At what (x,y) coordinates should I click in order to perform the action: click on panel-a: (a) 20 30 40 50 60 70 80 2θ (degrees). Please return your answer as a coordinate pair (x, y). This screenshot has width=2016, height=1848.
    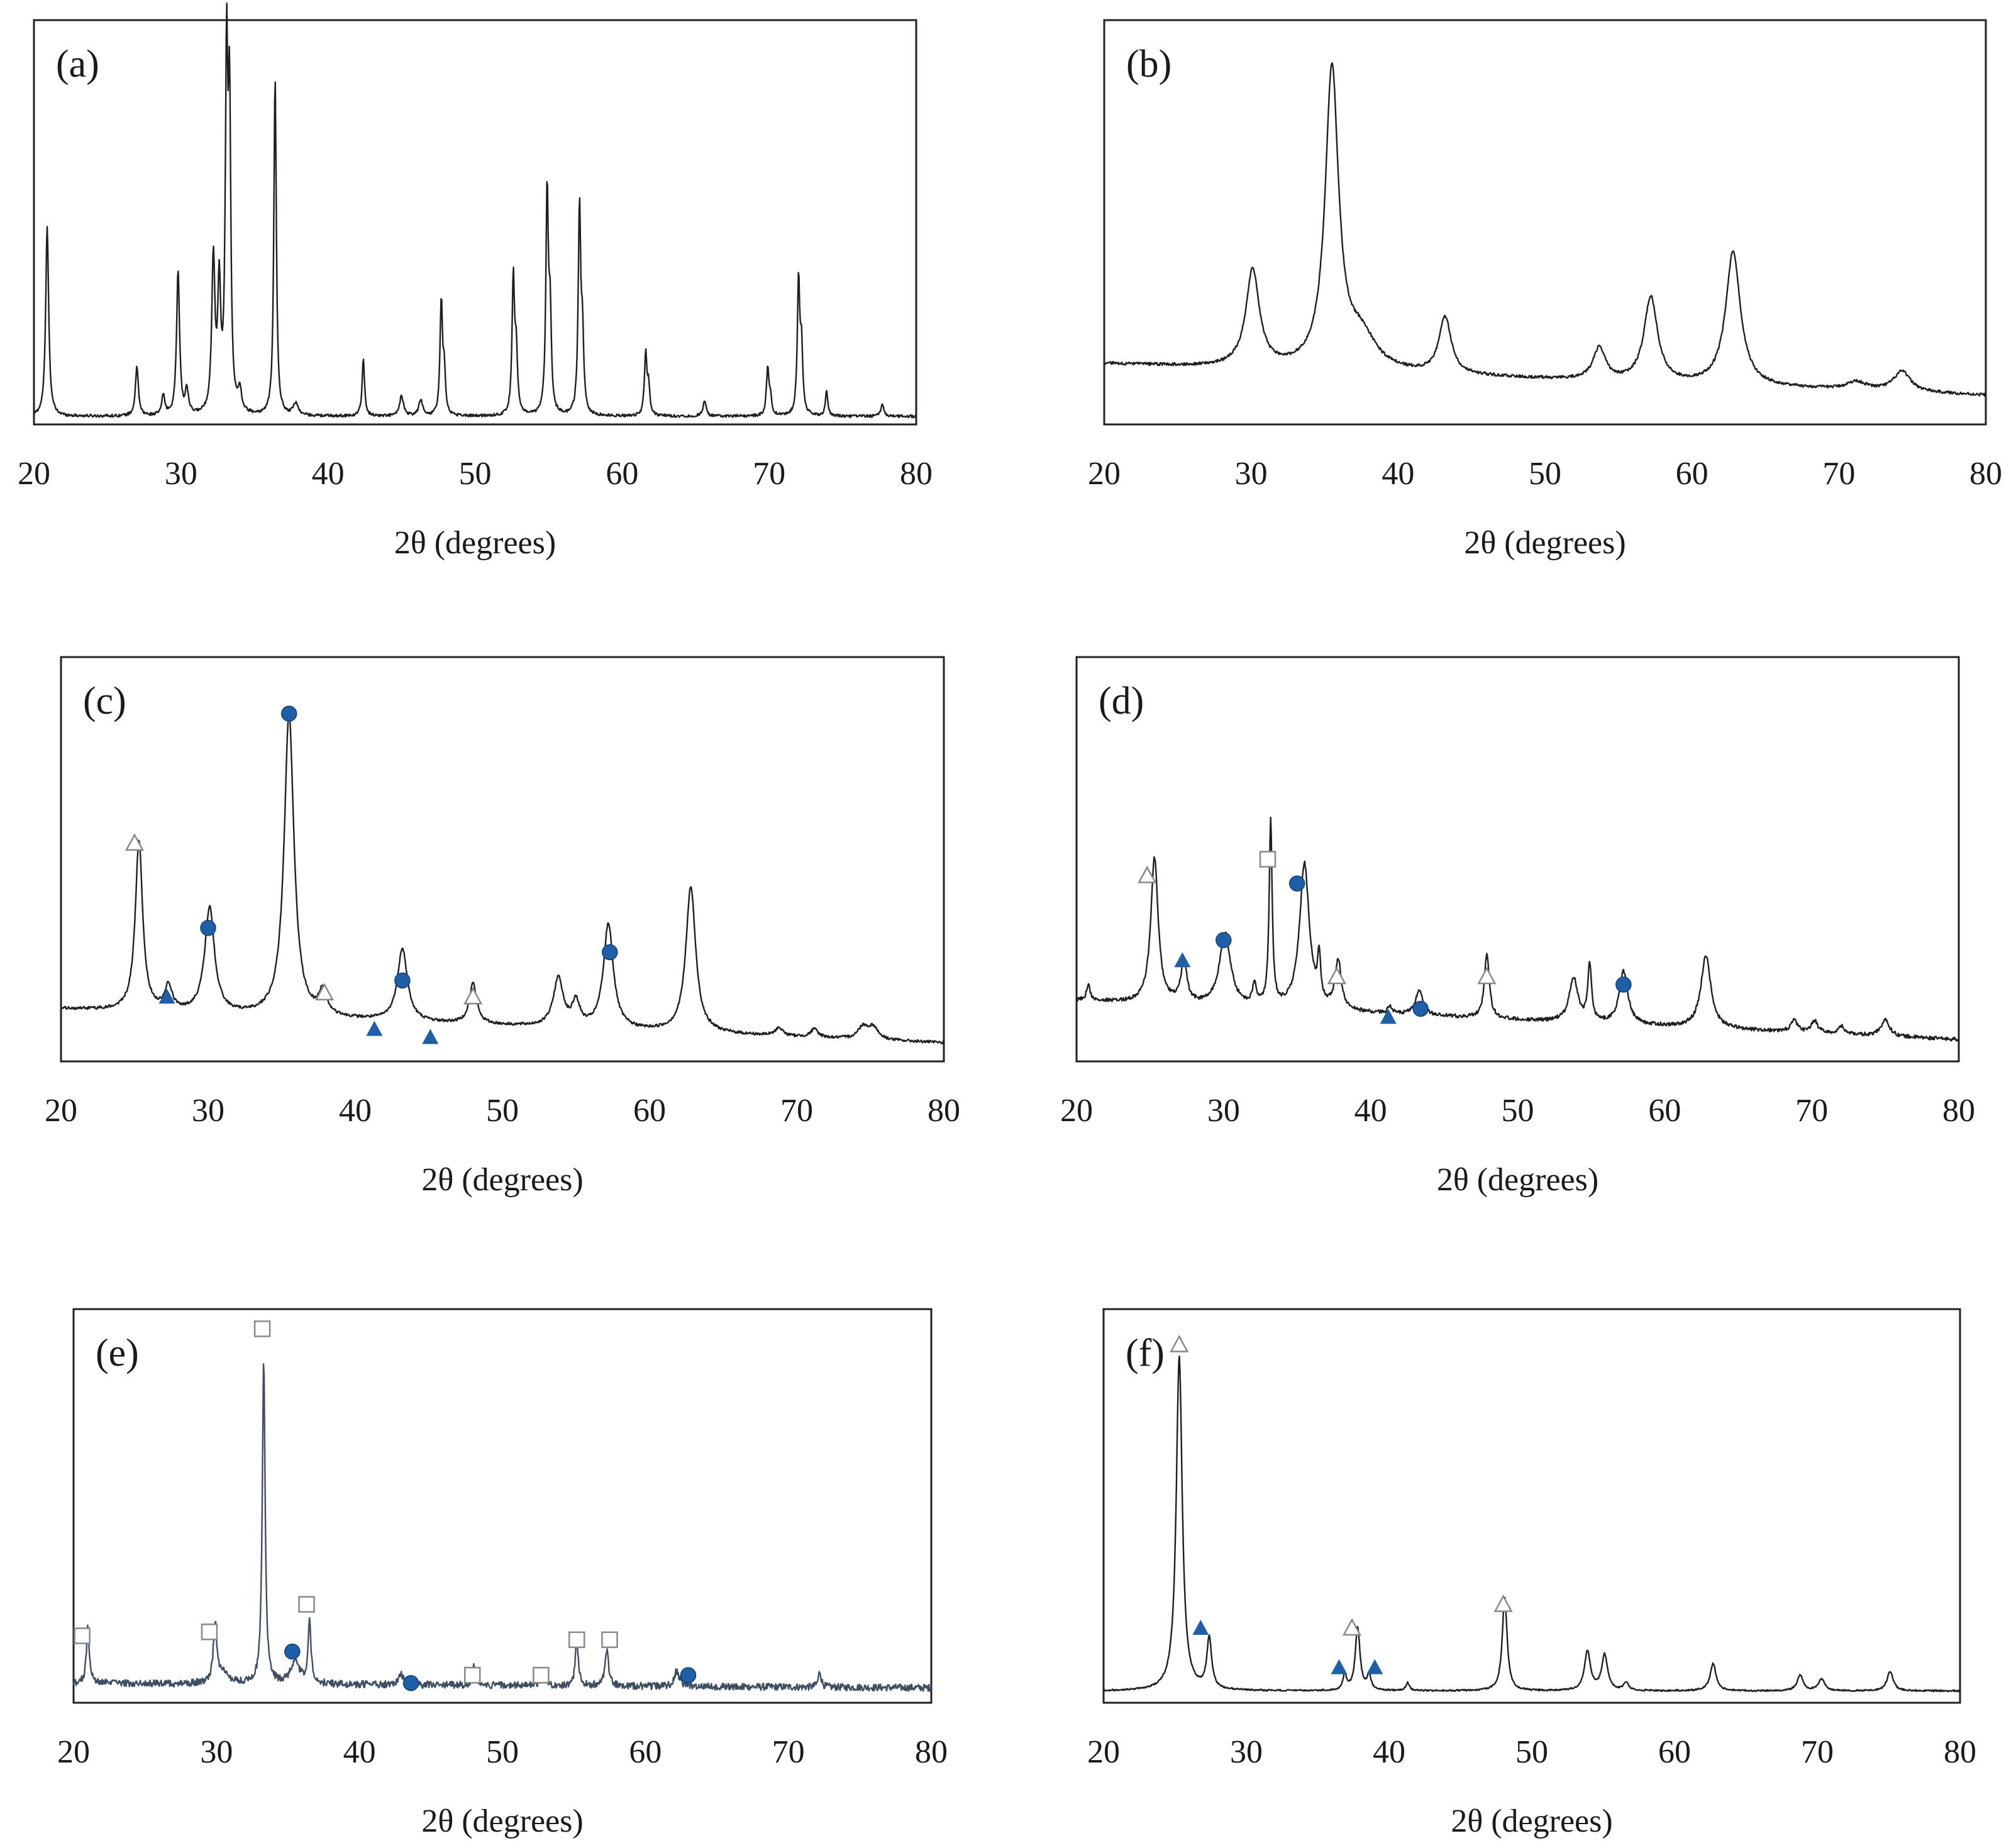
    Looking at the image, I should click on (475, 281).